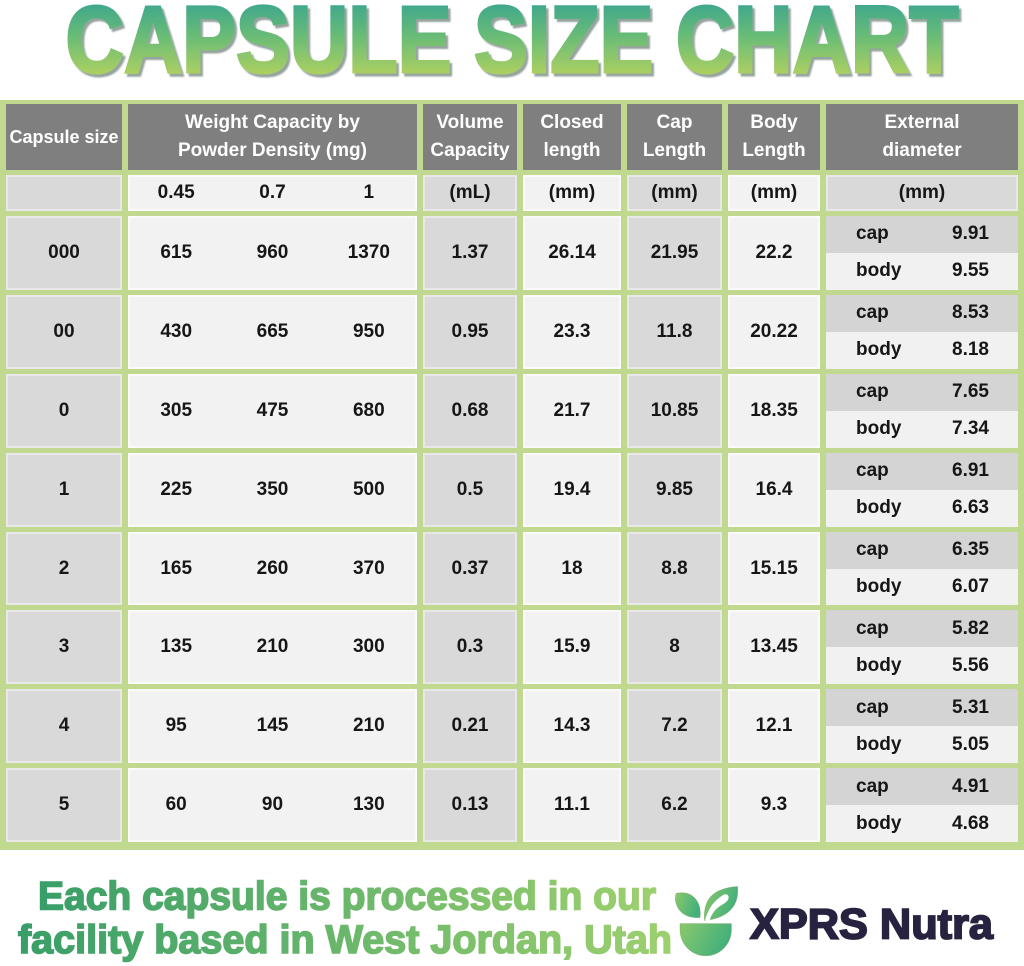 Image resolution: width=1024 pixels, height=966 pixels. Describe the element at coordinates (347, 897) in the screenshot. I see `svg-text:Each capsule is processed in o: Each capsule is processed in our` at that location.